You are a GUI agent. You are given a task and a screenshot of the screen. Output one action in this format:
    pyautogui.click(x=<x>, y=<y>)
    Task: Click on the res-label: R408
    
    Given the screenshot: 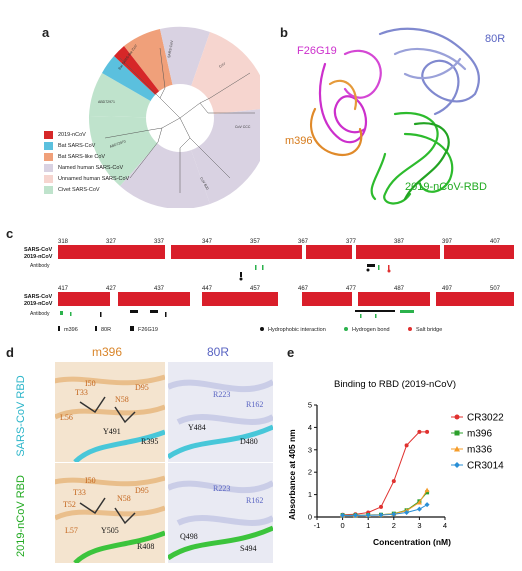 What is the action you would take?
    pyautogui.click(x=145, y=546)
    